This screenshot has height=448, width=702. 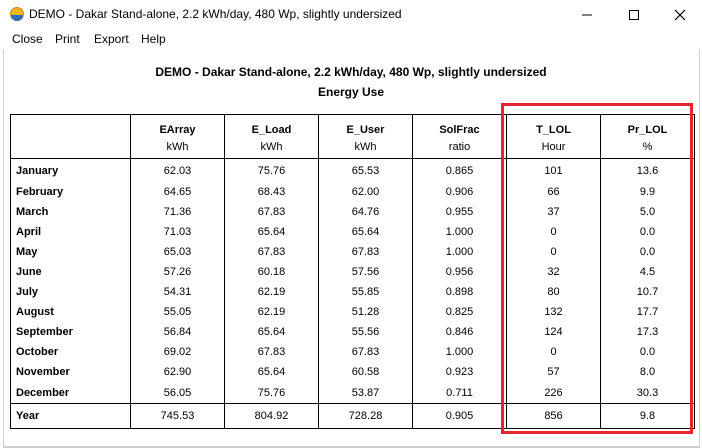 I want to click on unit-corner, so click(x=70, y=147).